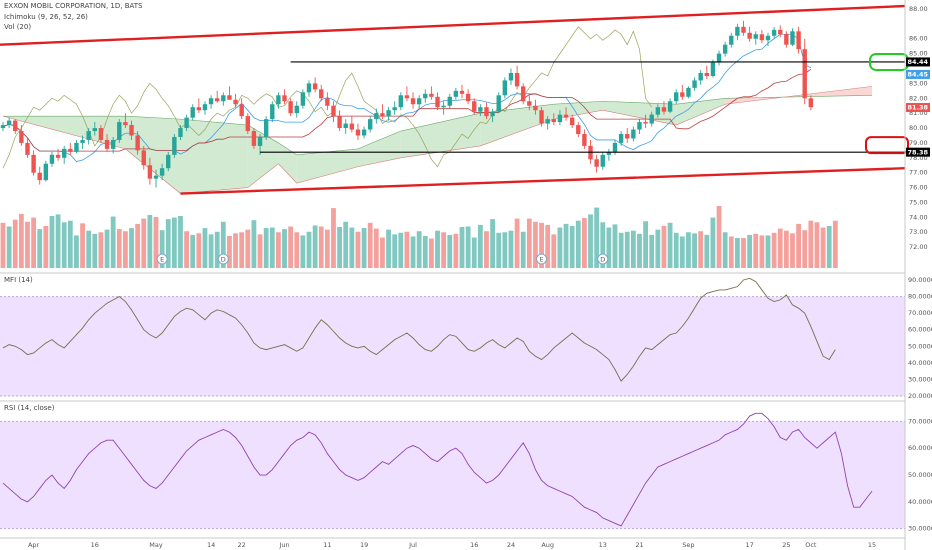 Image resolution: width=932 pixels, height=550 pixels. What do you see at coordinates (18, 280) in the screenshot?
I see `mfi-label: MFI (14)` at bounding box center [18, 280].